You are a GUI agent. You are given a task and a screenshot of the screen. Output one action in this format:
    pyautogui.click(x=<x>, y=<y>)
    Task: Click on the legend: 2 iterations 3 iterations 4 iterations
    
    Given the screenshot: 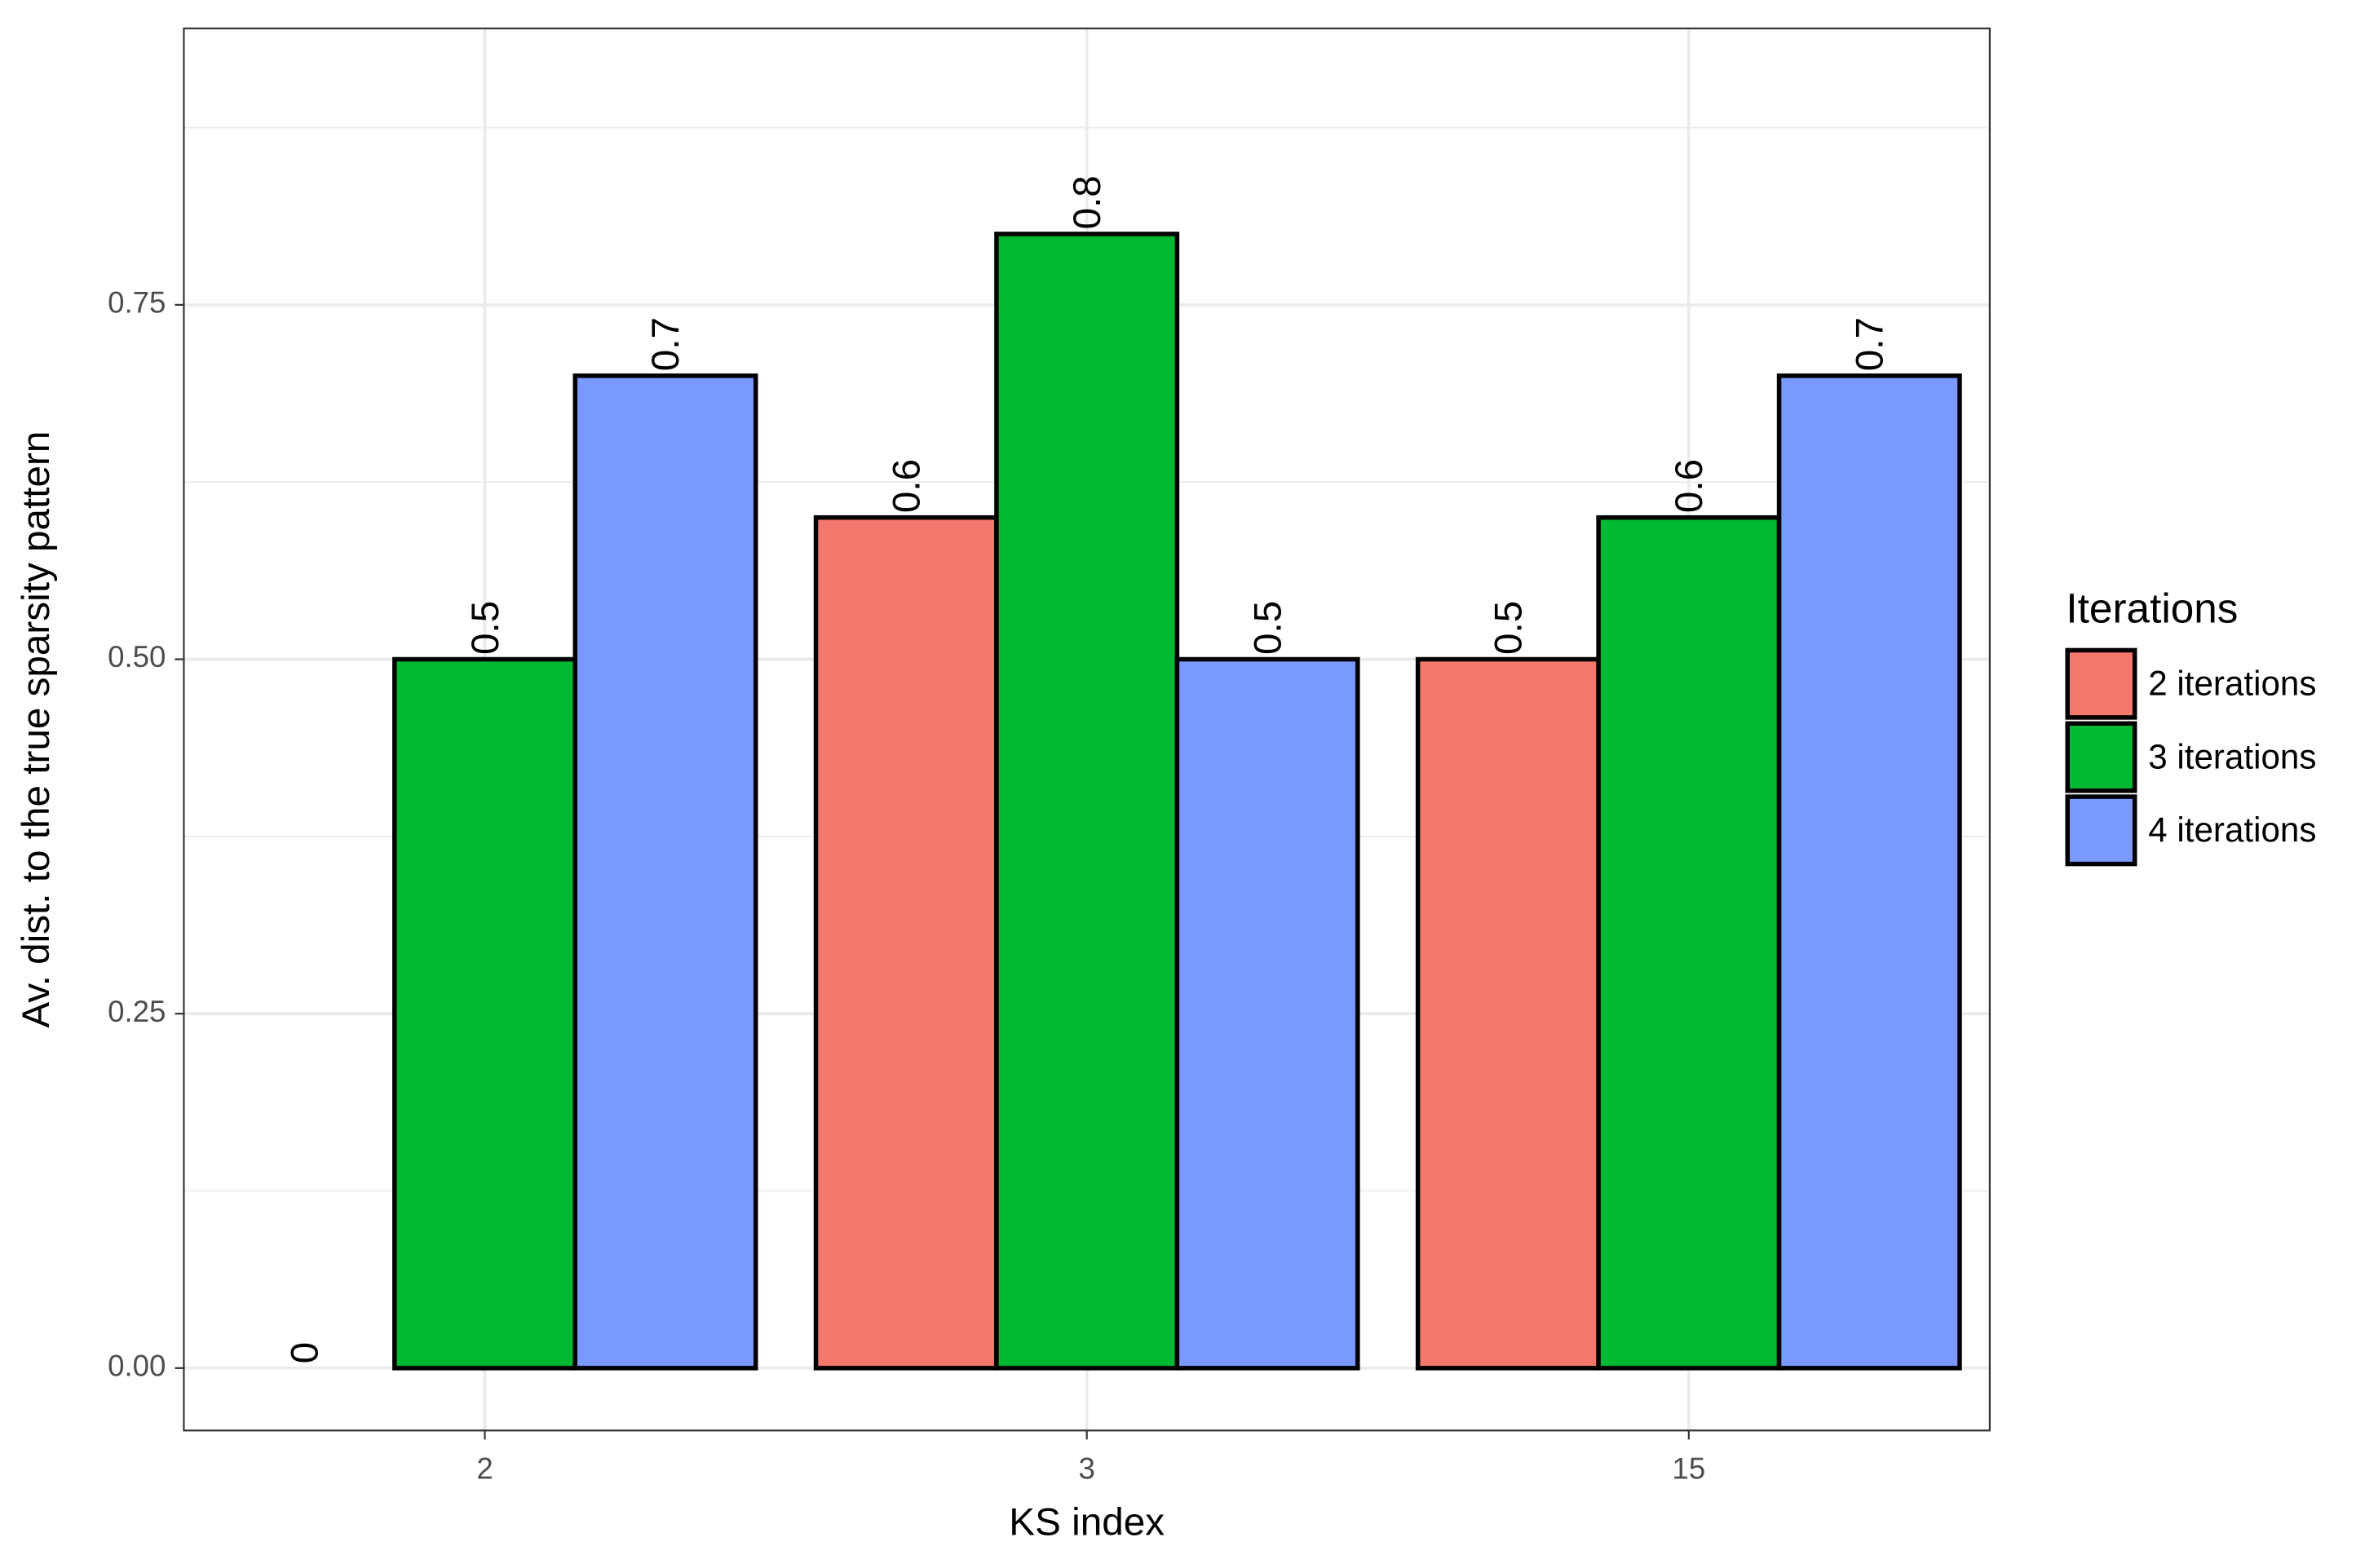 What is the action you would take?
    pyautogui.click(x=2190, y=757)
    